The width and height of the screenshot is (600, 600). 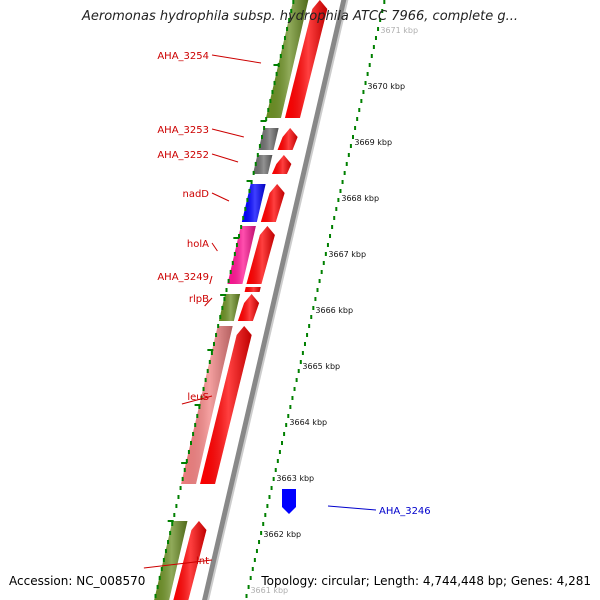 I want to click on gene-label-leuS: leuS, so click(x=198, y=397).